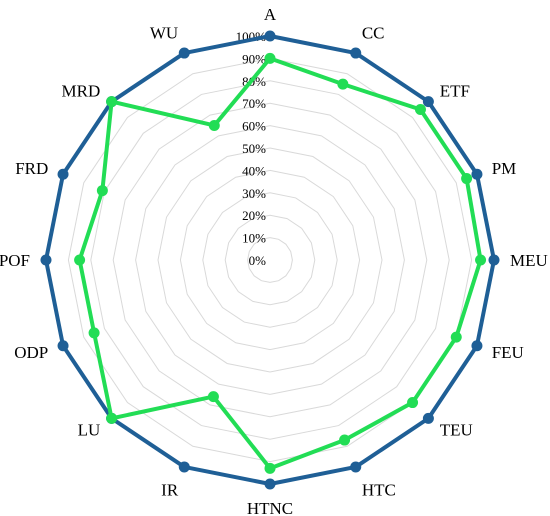  What do you see at coordinates (81, 90) in the screenshot?
I see `axis-label-mrd: MRD` at bounding box center [81, 90].